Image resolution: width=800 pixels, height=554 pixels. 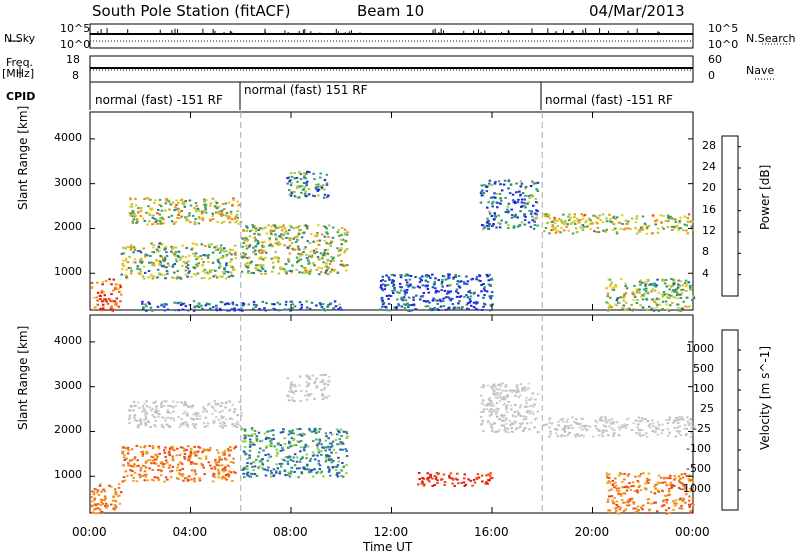 I want to click on velocity-colorbar-tick-label: 1000, so click(x=700, y=348).